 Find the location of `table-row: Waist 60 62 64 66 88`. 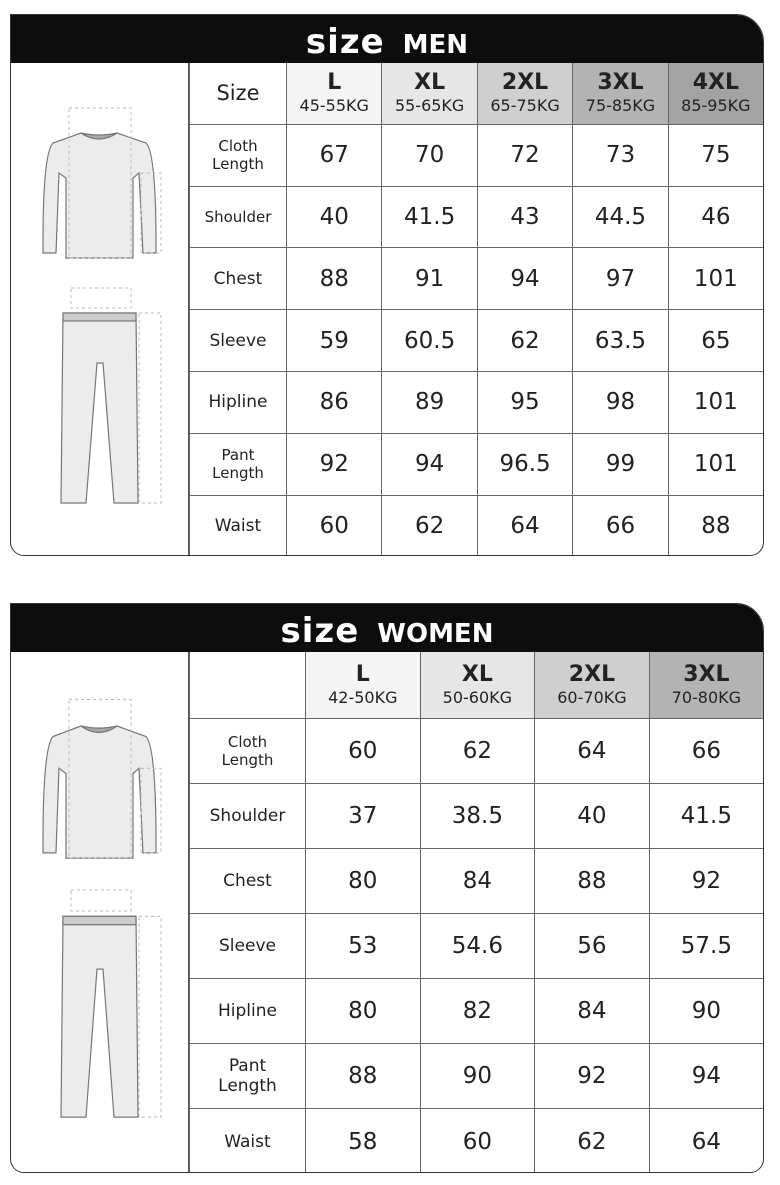

table-row: Waist 60 62 64 66 88 is located at coordinates (476, 524).